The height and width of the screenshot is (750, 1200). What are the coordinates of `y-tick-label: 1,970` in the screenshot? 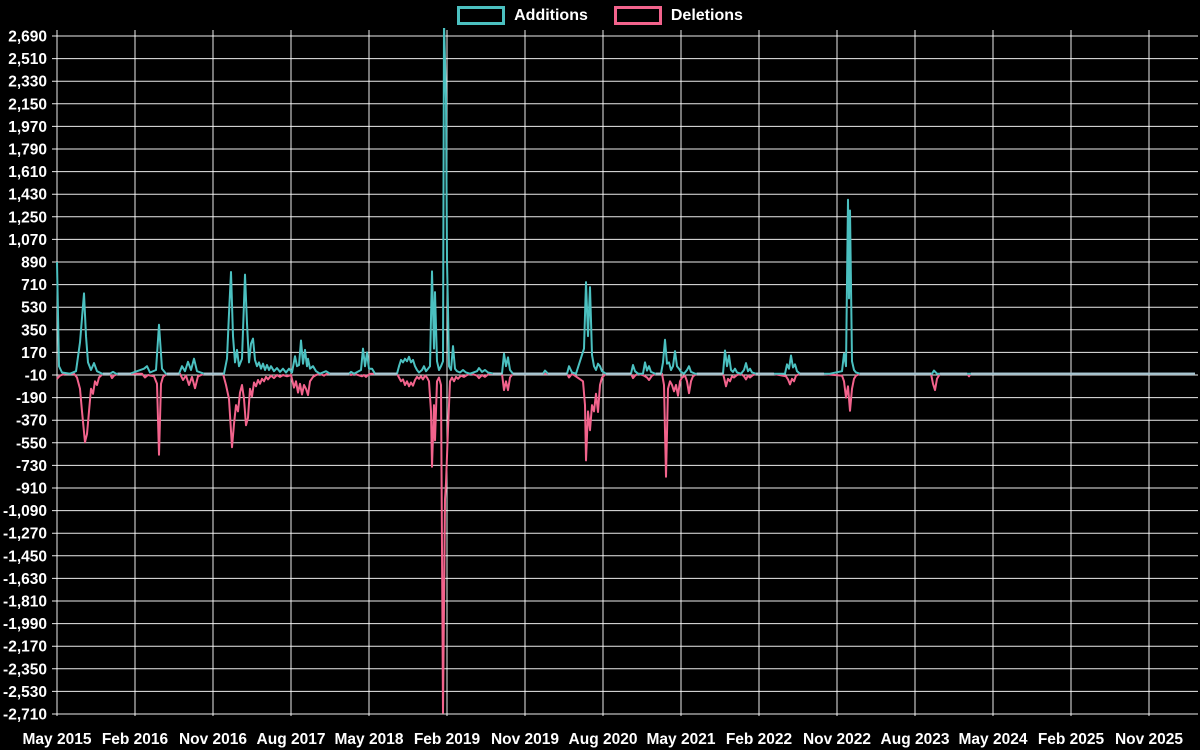 It's located at (27, 127).